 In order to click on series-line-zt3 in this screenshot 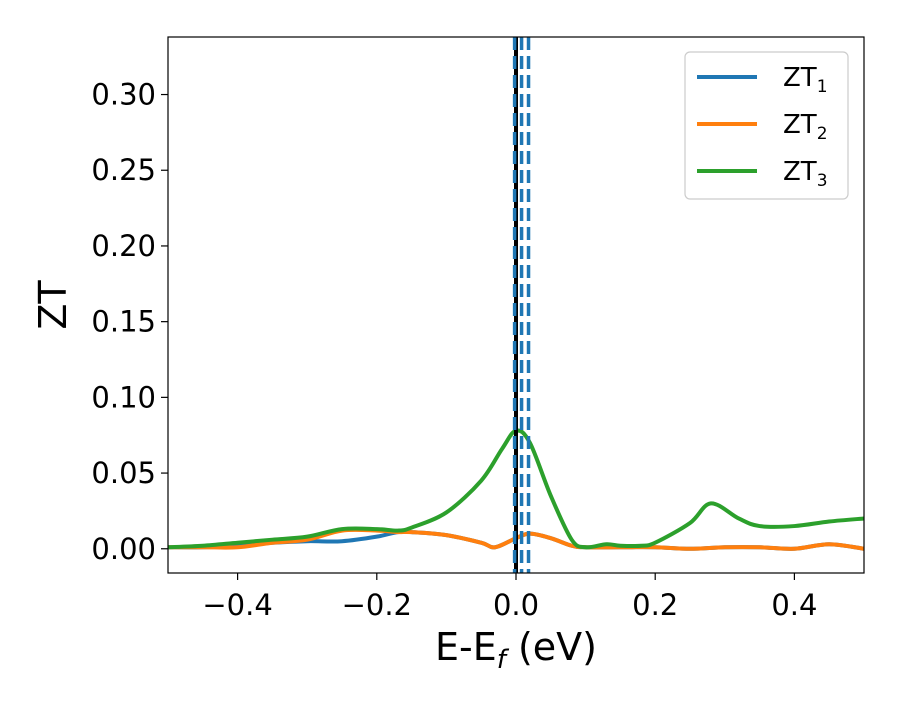, I will do `click(516, 489)`.